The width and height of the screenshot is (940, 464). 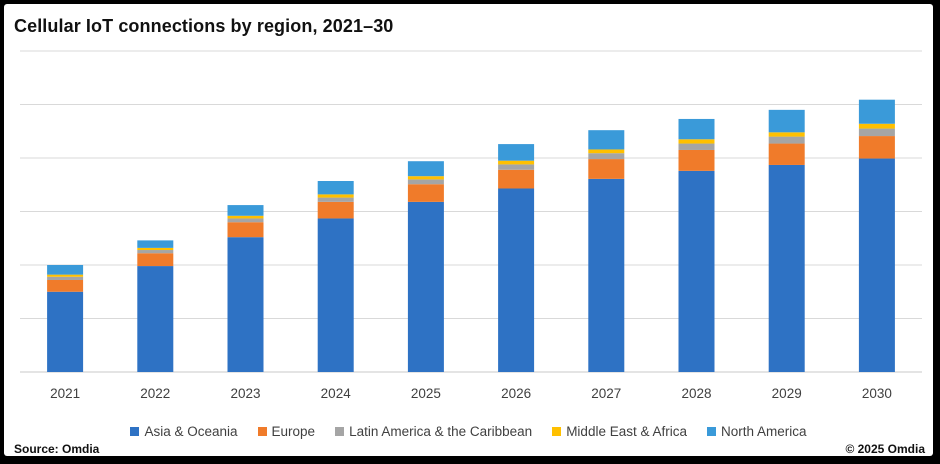 I want to click on x-tick-label: 2026, so click(x=516, y=393).